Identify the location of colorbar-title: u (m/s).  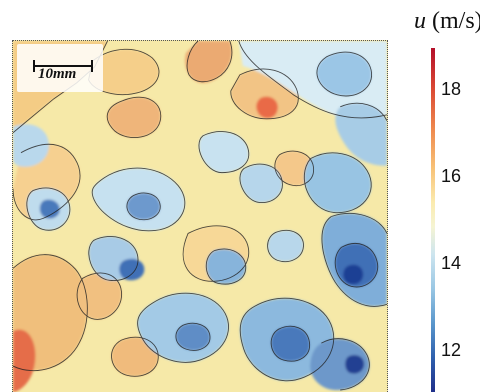
(447, 21).